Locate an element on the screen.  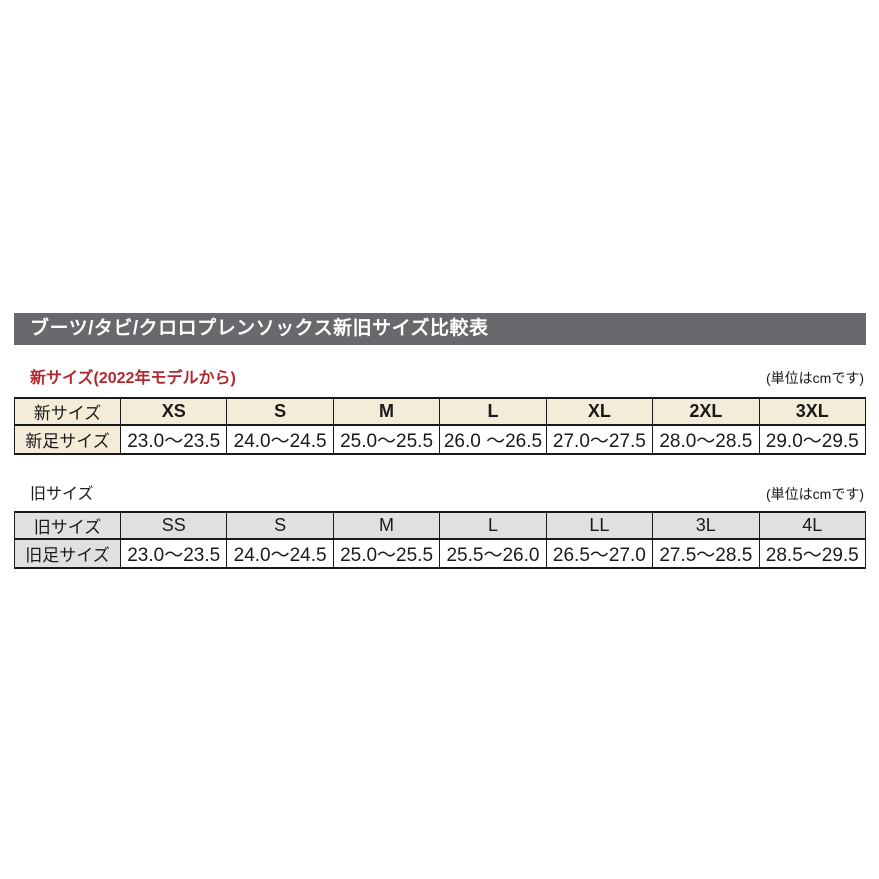
new-size-cell: 2XL is located at coordinates (706, 411).